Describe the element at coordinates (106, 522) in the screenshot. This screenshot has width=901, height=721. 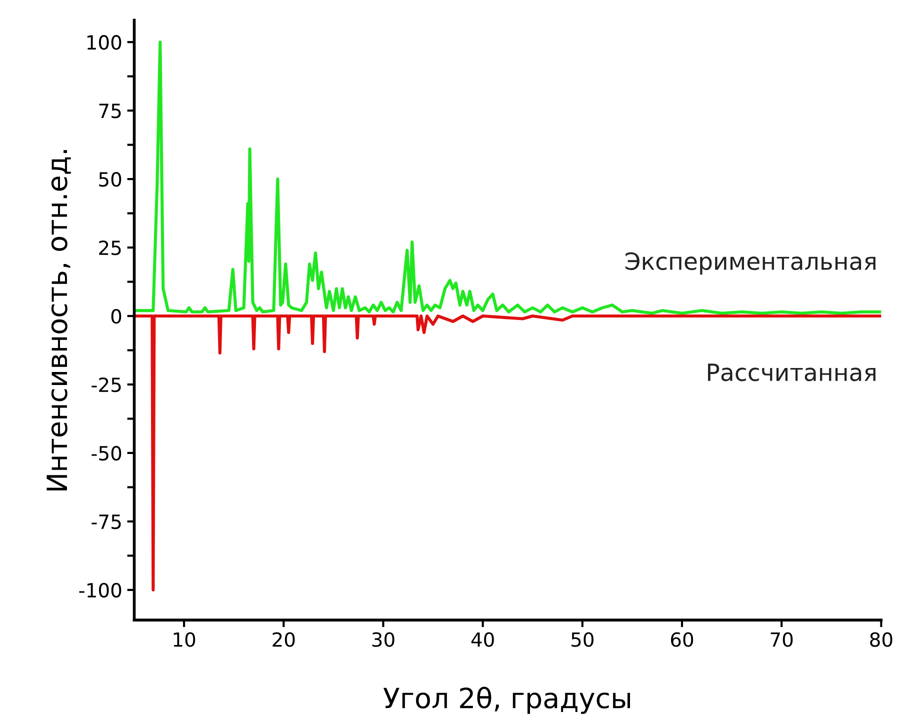
I see `y-tick-label: -75` at that location.